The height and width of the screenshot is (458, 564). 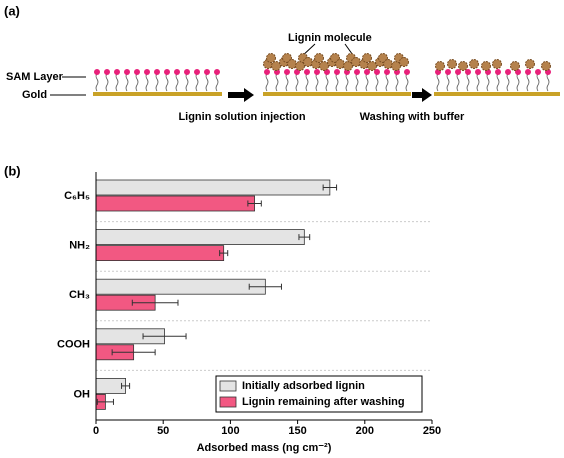 I want to click on diagram, so click(x=326, y=74).